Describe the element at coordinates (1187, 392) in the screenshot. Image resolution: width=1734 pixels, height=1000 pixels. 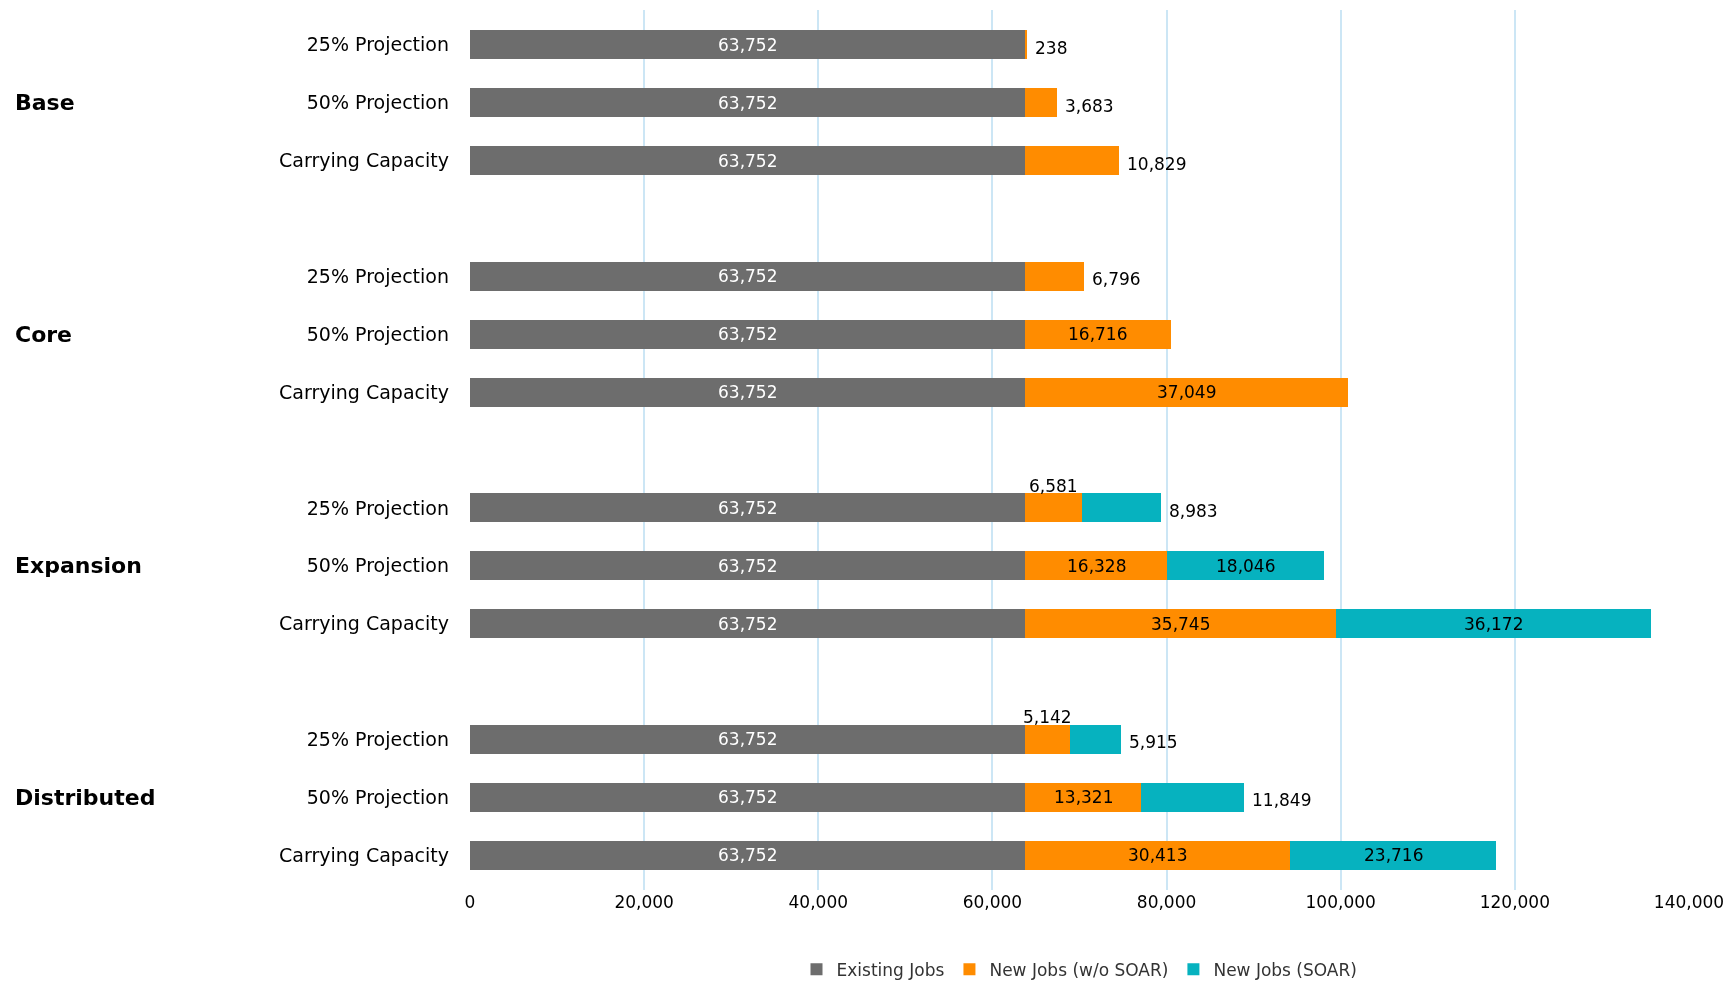
I see `data-label: 37,049` at that location.